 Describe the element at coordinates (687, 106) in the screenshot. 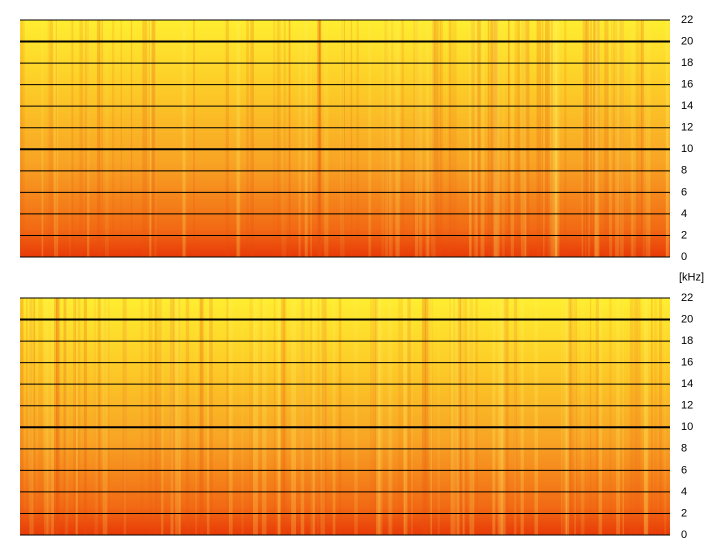

I see `y-tick-label: 14` at that location.